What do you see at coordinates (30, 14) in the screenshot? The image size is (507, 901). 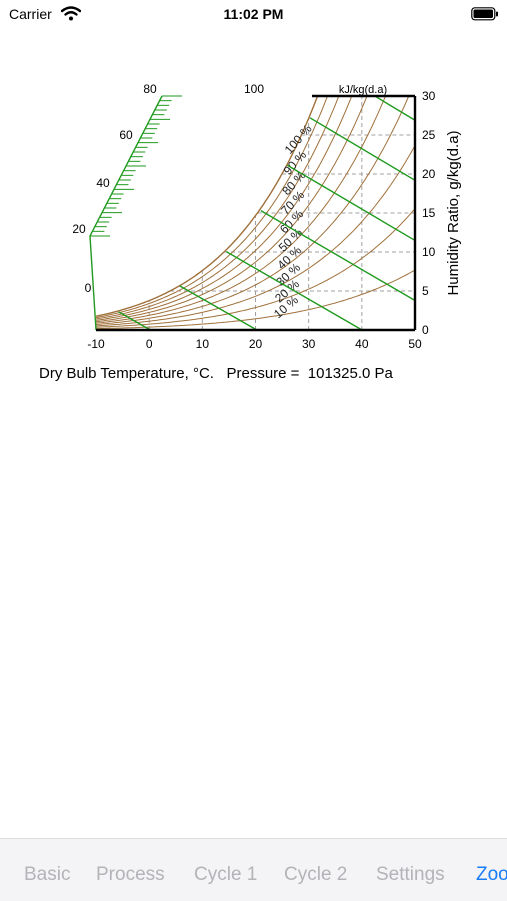 I see `carrier-label: Carrier` at bounding box center [30, 14].